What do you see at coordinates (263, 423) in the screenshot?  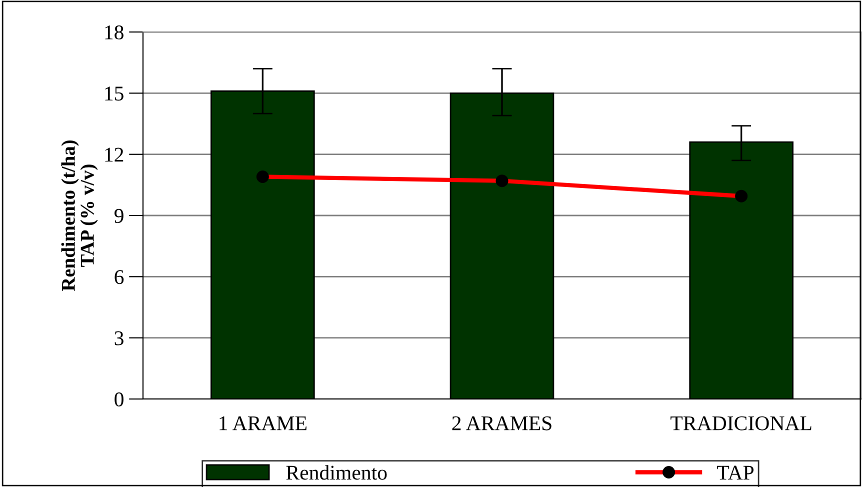 I see `x-tick-label: 1 ARAME` at bounding box center [263, 423].